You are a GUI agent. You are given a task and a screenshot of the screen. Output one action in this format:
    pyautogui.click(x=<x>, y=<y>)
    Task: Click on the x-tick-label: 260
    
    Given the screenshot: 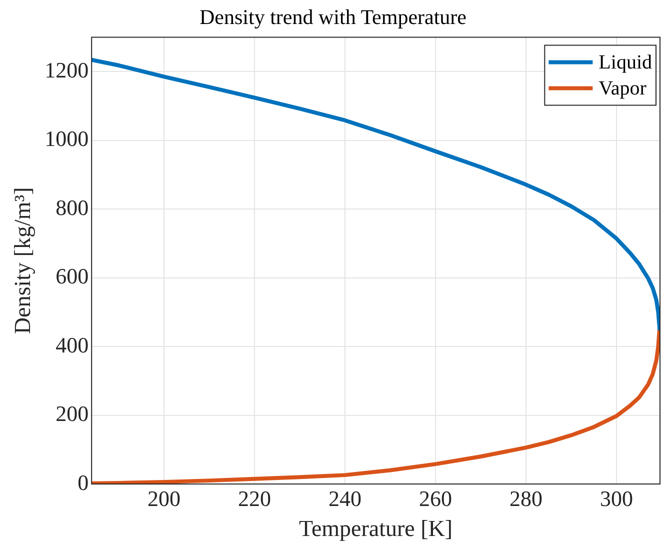 What is the action you would take?
    pyautogui.click(x=435, y=498)
    